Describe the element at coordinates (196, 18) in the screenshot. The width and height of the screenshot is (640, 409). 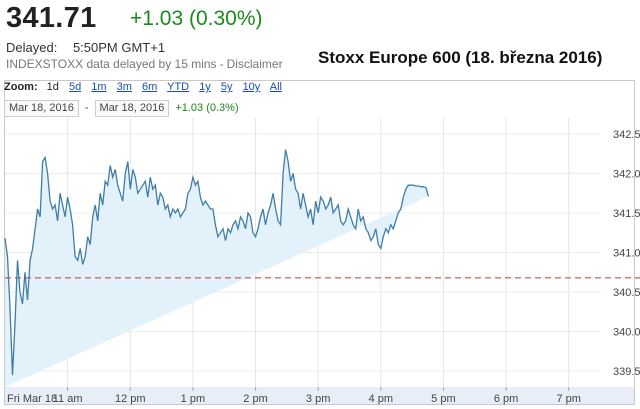
I see `price-change: +1.03 (0.30%)` at that location.